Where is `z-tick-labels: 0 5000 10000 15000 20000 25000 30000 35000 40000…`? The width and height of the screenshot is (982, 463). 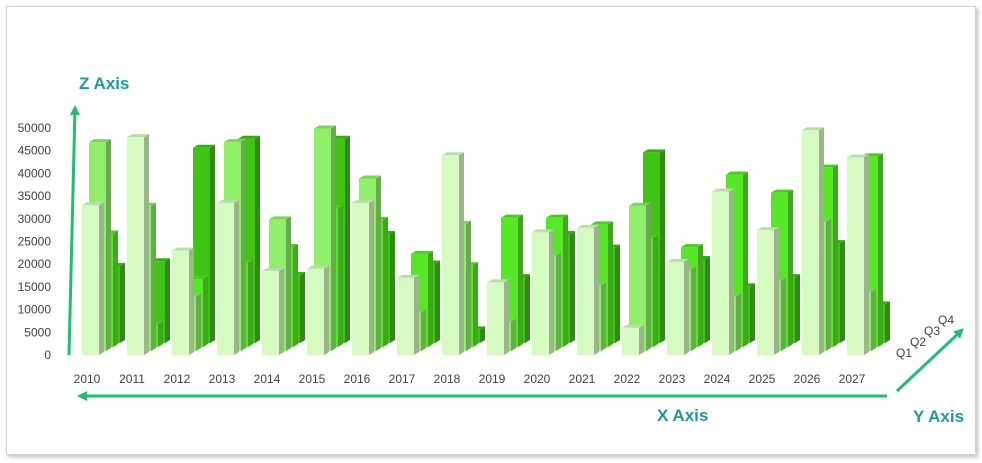 z-tick-labels: 0 5000 10000 15000 20000 25000 30000 35000 40000… is located at coordinates (35, 241).